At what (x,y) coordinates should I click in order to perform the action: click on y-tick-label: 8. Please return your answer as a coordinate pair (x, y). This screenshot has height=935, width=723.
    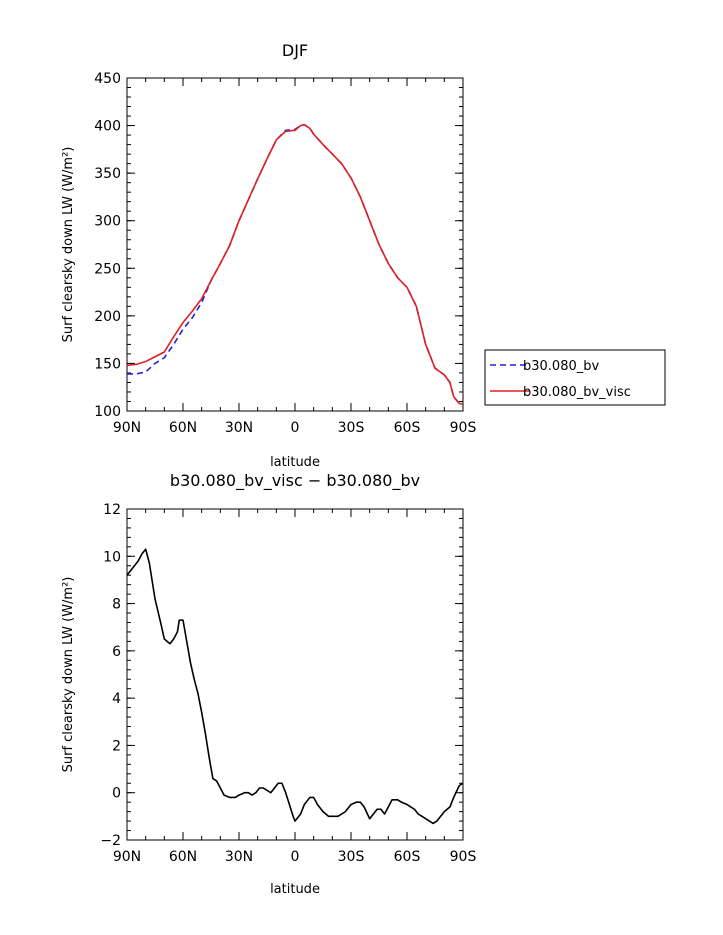
    Looking at the image, I should click on (116, 605).